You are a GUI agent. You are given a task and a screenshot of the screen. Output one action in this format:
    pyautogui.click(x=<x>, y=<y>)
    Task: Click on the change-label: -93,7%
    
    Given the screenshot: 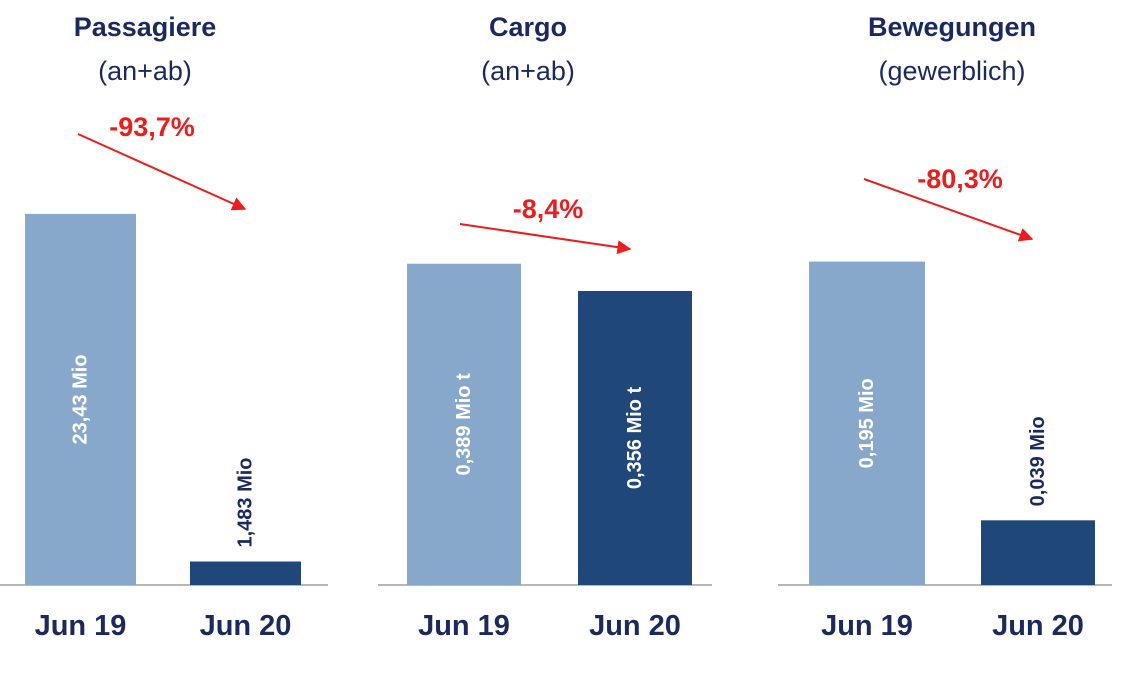 What is the action you would take?
    pyautogui.click(x=152, y=127)
    